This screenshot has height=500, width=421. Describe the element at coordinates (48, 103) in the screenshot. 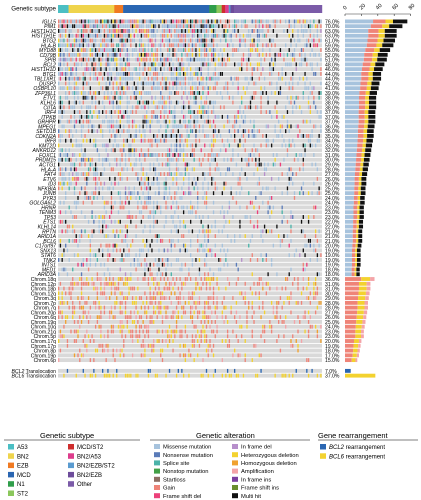

I see `row-label-17: KLHL6` at that location.